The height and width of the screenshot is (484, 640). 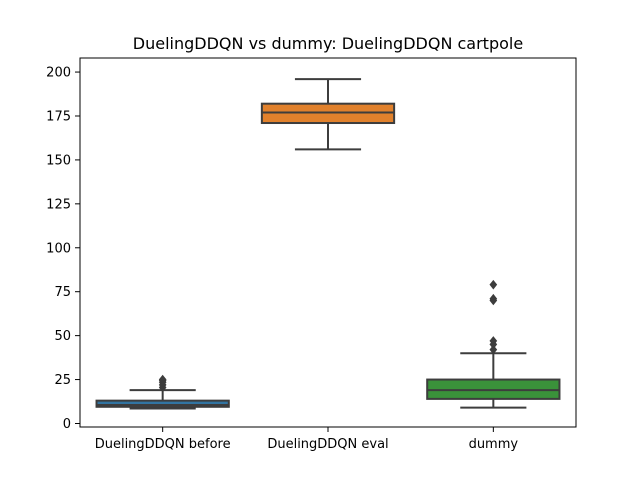 What do you see at coordinates (162, 403) in the screenshot?
I see `iqr-box` at bounding box center [162, 403].